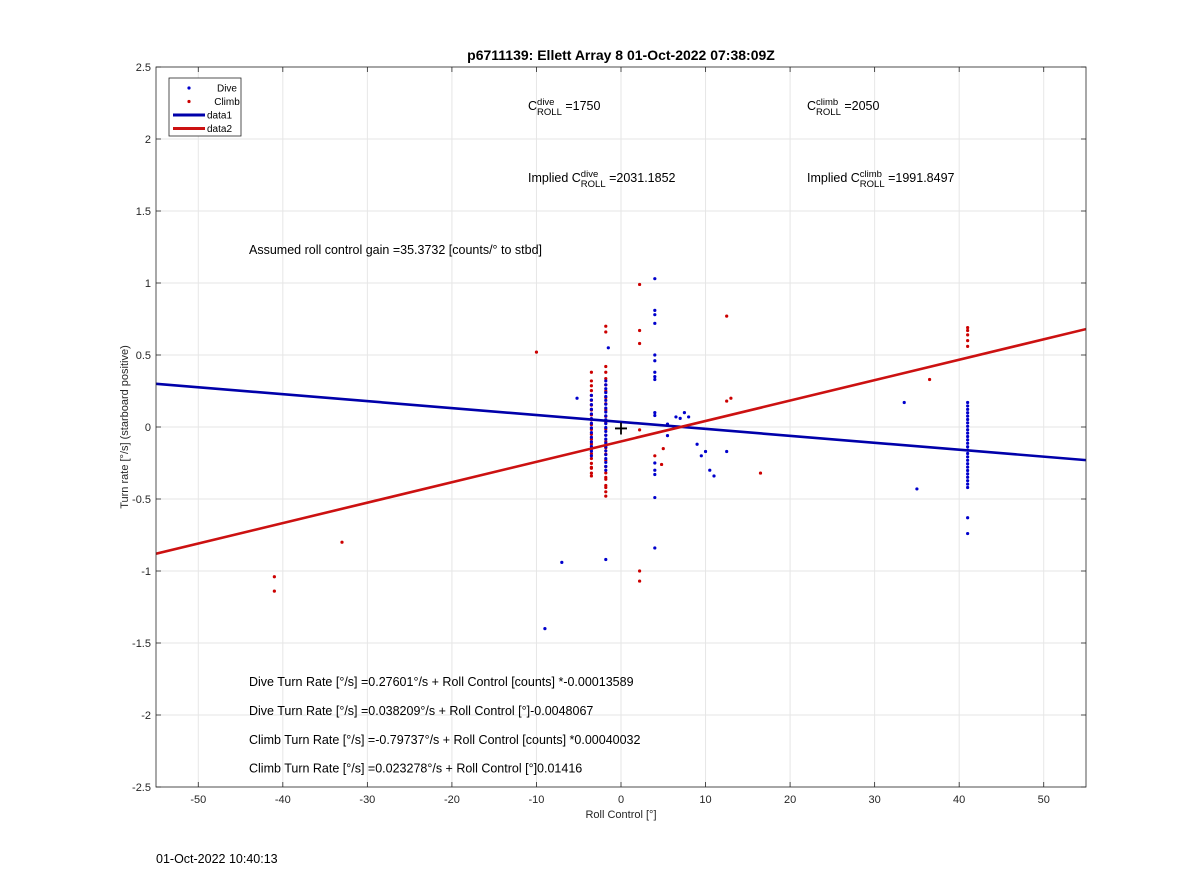 This screenshot has width=1200, height=885. Describe the element at coordinates (148, 428) in the screenshot. I see `y-tick-label: 0` at that location.